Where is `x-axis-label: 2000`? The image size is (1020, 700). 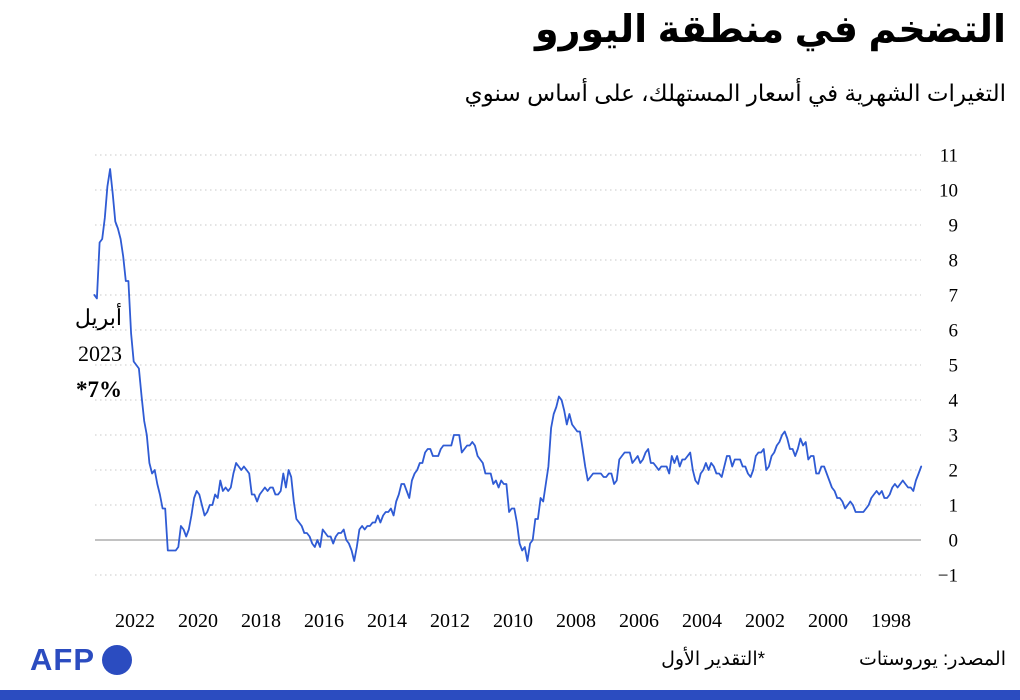 x-axis-label: 2000 is located at coordinates (828, 621).